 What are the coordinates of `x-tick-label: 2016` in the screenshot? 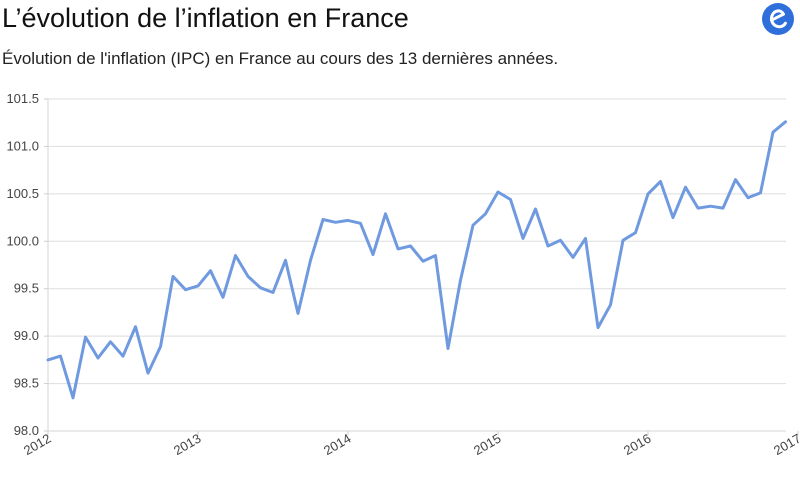 It's located at (637, 444).